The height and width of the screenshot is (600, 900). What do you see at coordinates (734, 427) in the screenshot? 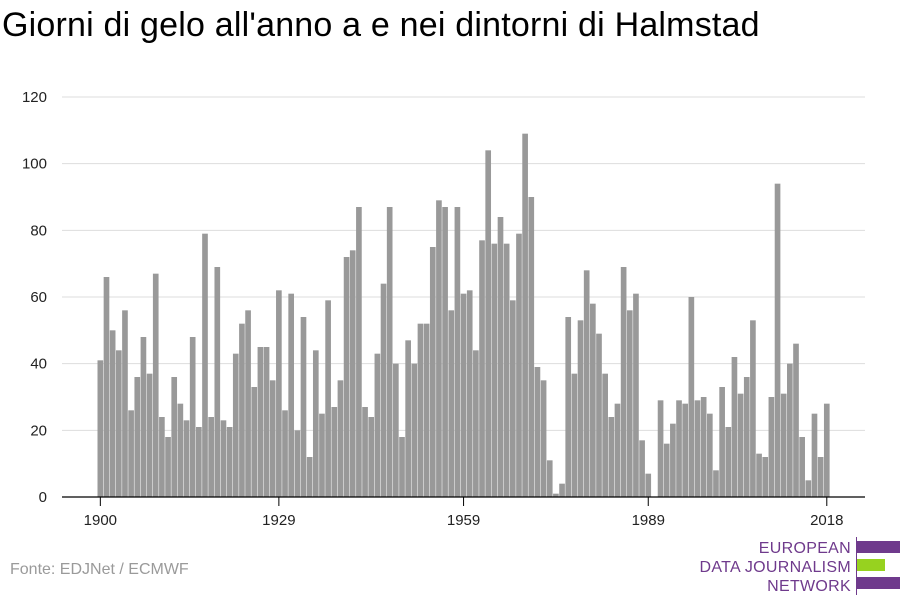
I see `bar-2003` at bounding box center [734, 427].